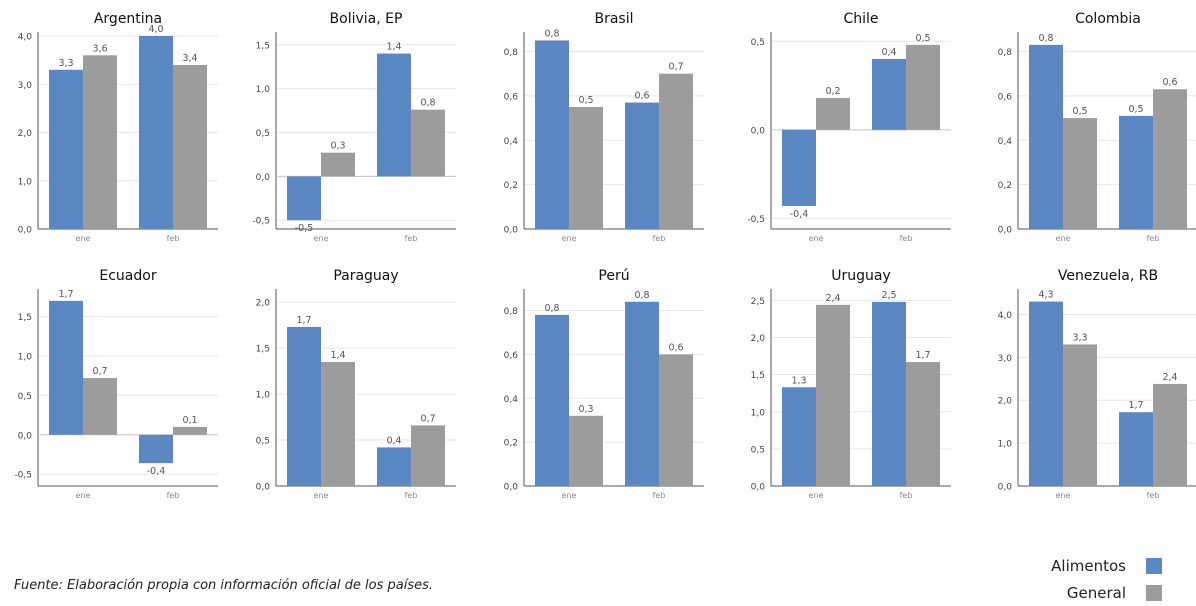 The height and width of the screenshot is (606, 1196). What do you see at coordinates (25, 38) in the screenshot?
I see `y-tick-label: 4,0` at bounding box center [25, 38].